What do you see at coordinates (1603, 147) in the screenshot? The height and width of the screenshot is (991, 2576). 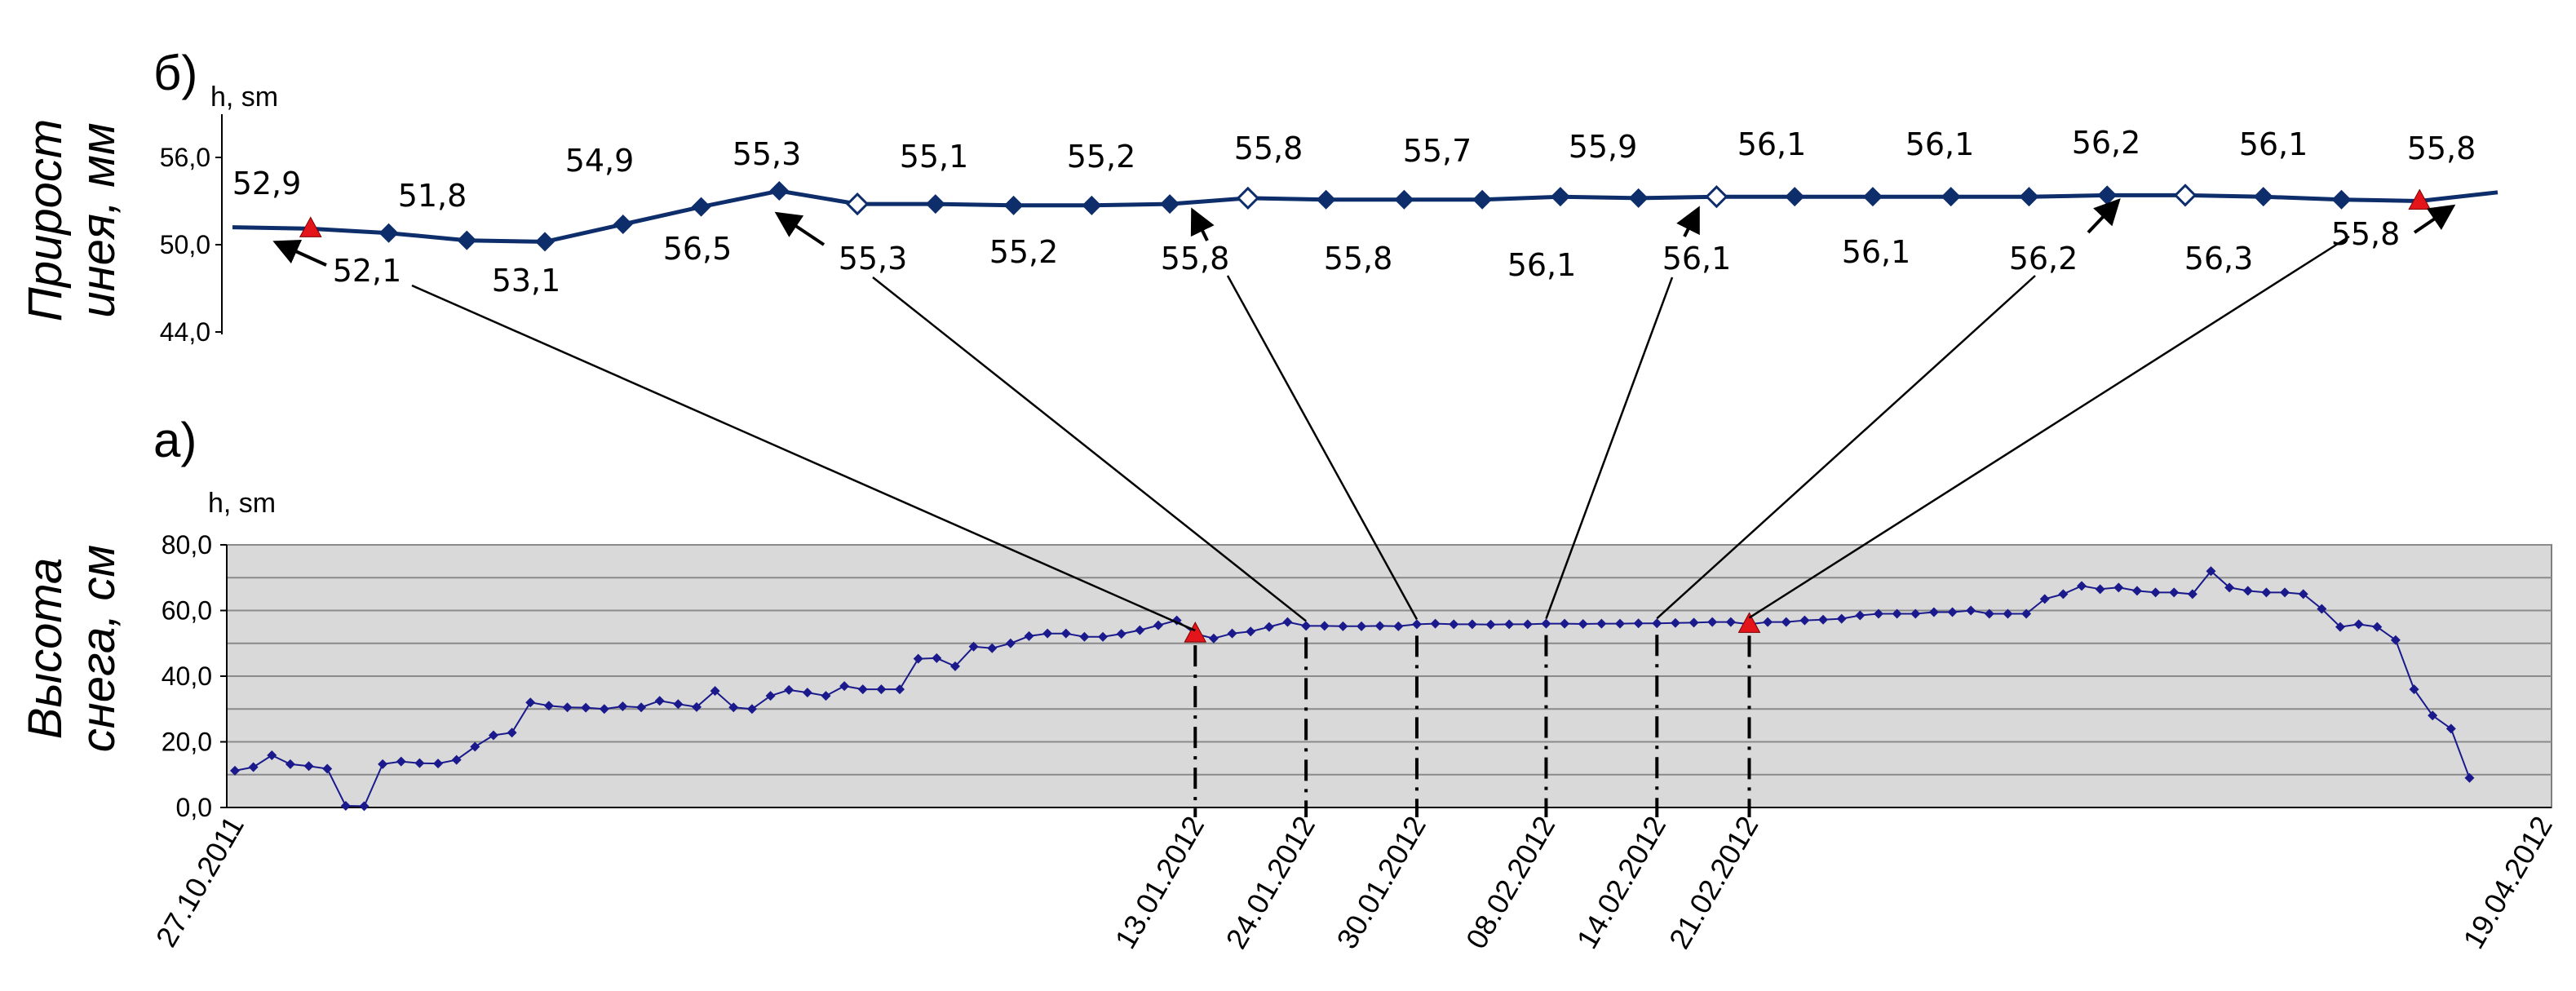 I see `frost-label-above: 55,9` at bounding box center [1603, 147].